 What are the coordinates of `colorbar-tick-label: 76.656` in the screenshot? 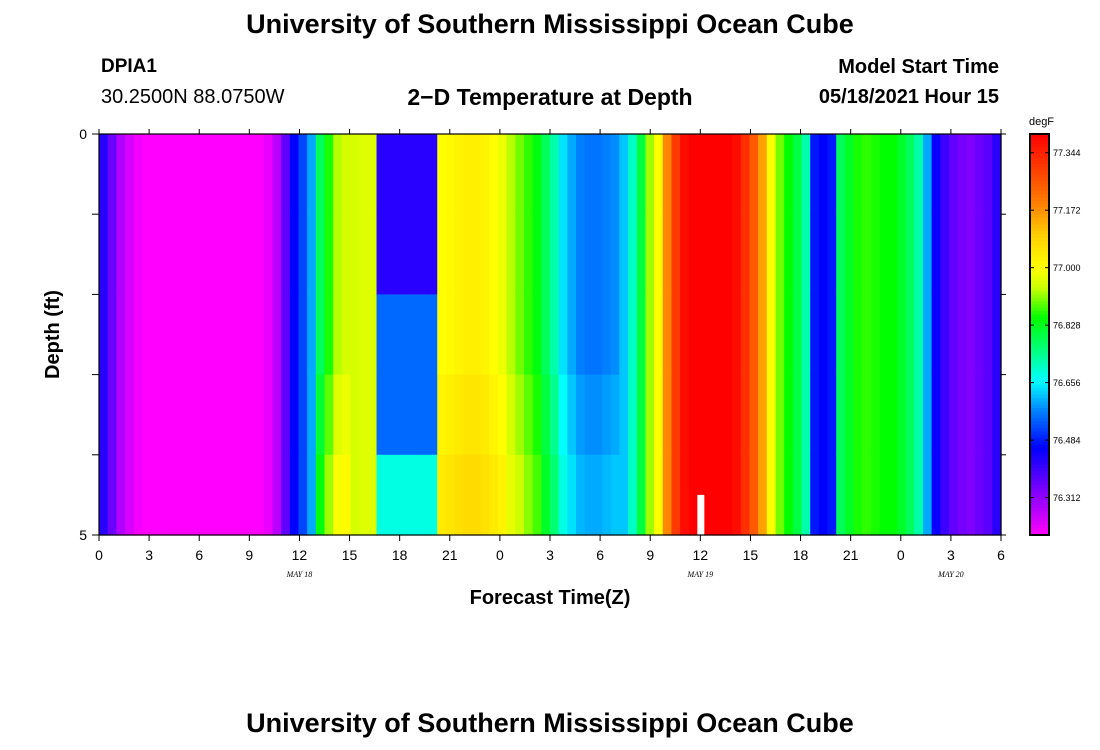 It's located at (1067, 383).